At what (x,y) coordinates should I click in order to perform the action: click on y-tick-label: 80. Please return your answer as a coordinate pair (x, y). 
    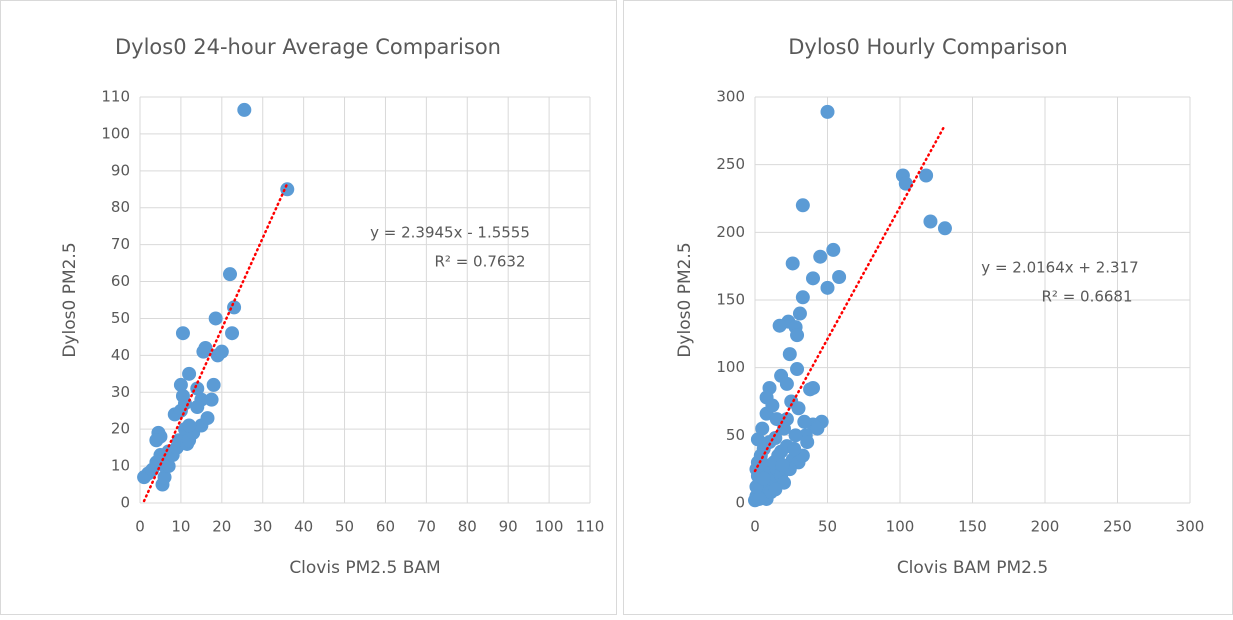
    Looking at the image, I should click on (120, 207).